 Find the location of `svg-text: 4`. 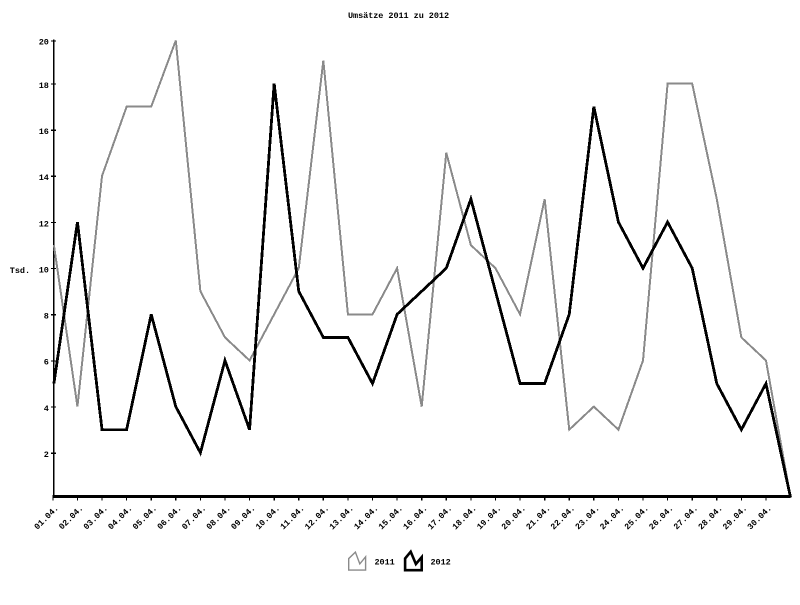

svg-text: 4 is located at coordinates (46, 409).